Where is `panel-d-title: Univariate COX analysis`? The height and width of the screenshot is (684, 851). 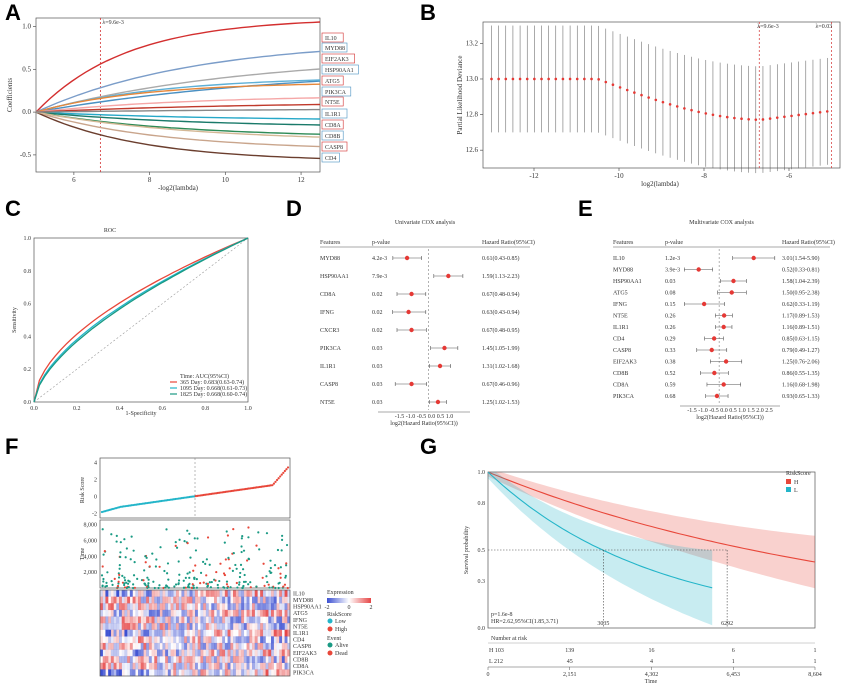
panel-d-title: Univariate COX analysis is located at coordinates (425, 223).